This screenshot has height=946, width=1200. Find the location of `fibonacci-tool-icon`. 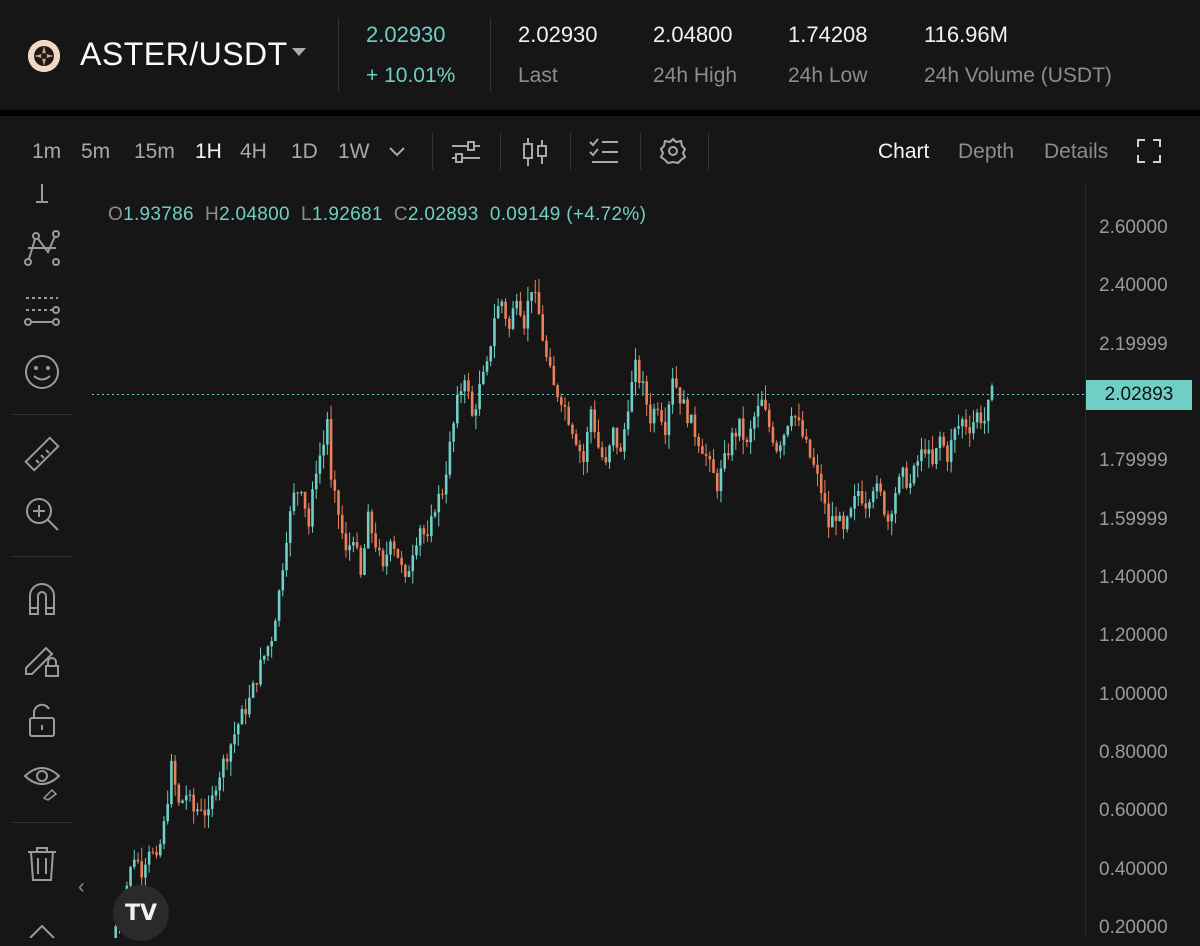

fibonacci-tool-icon is located at coordinates (42, 312).